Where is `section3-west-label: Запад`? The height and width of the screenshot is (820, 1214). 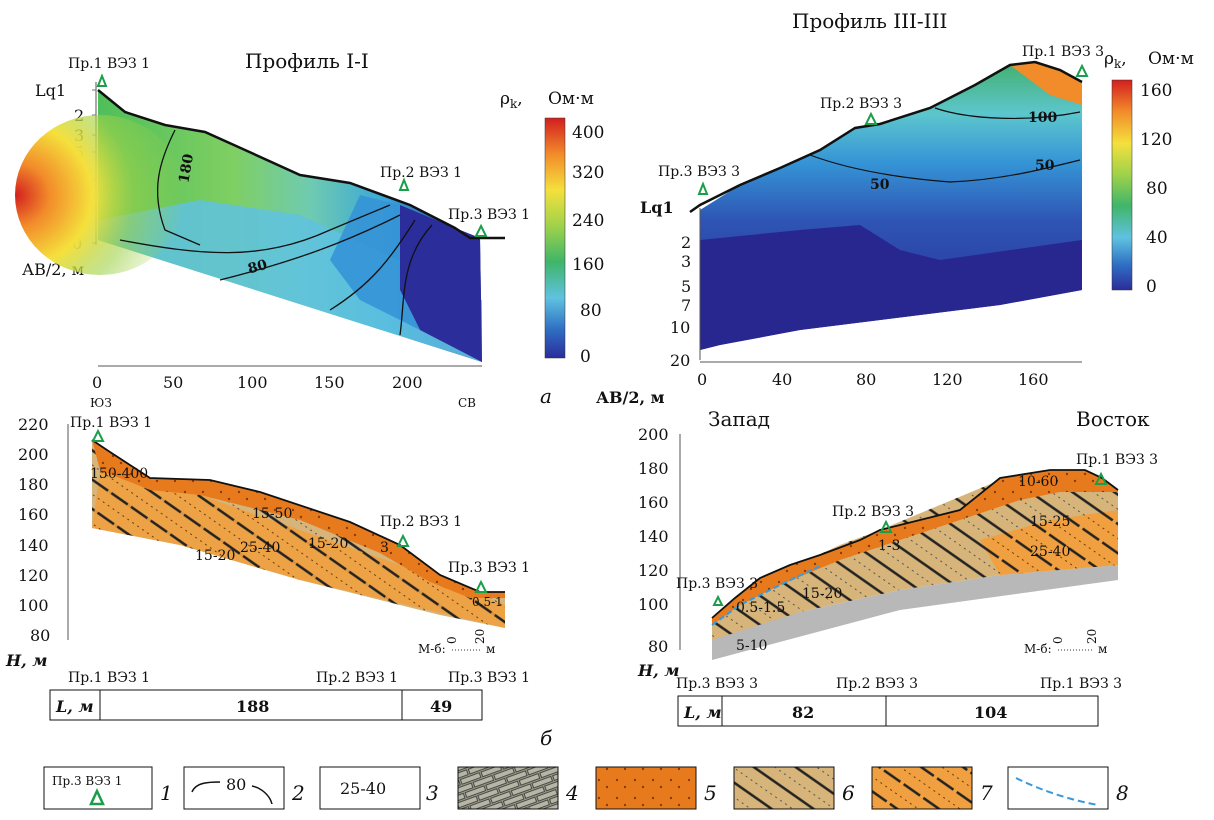 section3-west-label: Запад is located at coordinates (739, 419).